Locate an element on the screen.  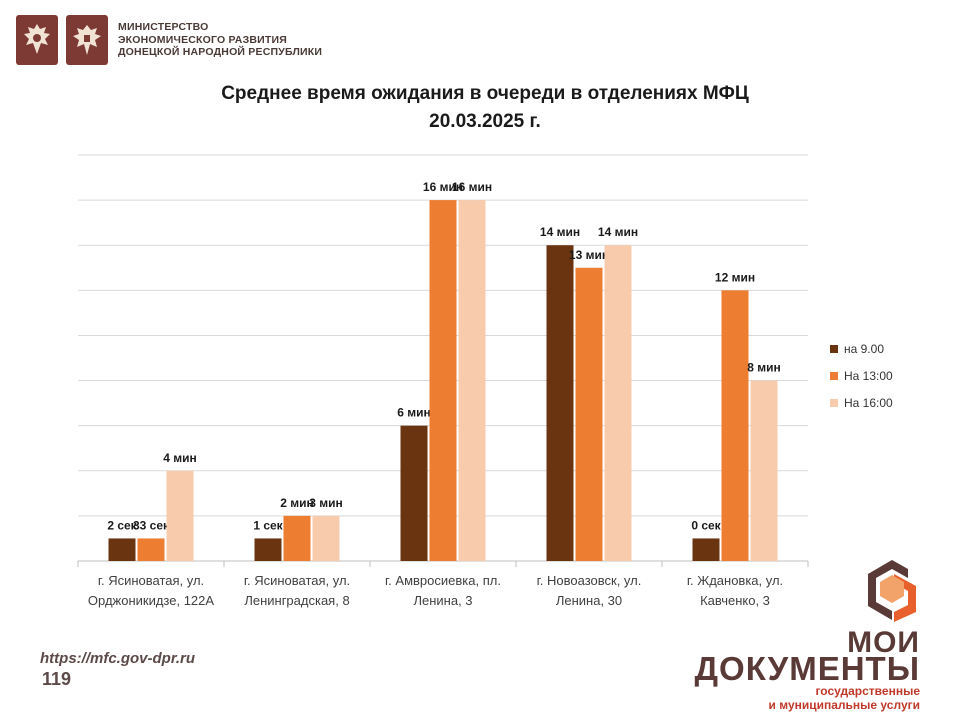
legend-label-16: На 16:00 is located at coordinates (868, 403).